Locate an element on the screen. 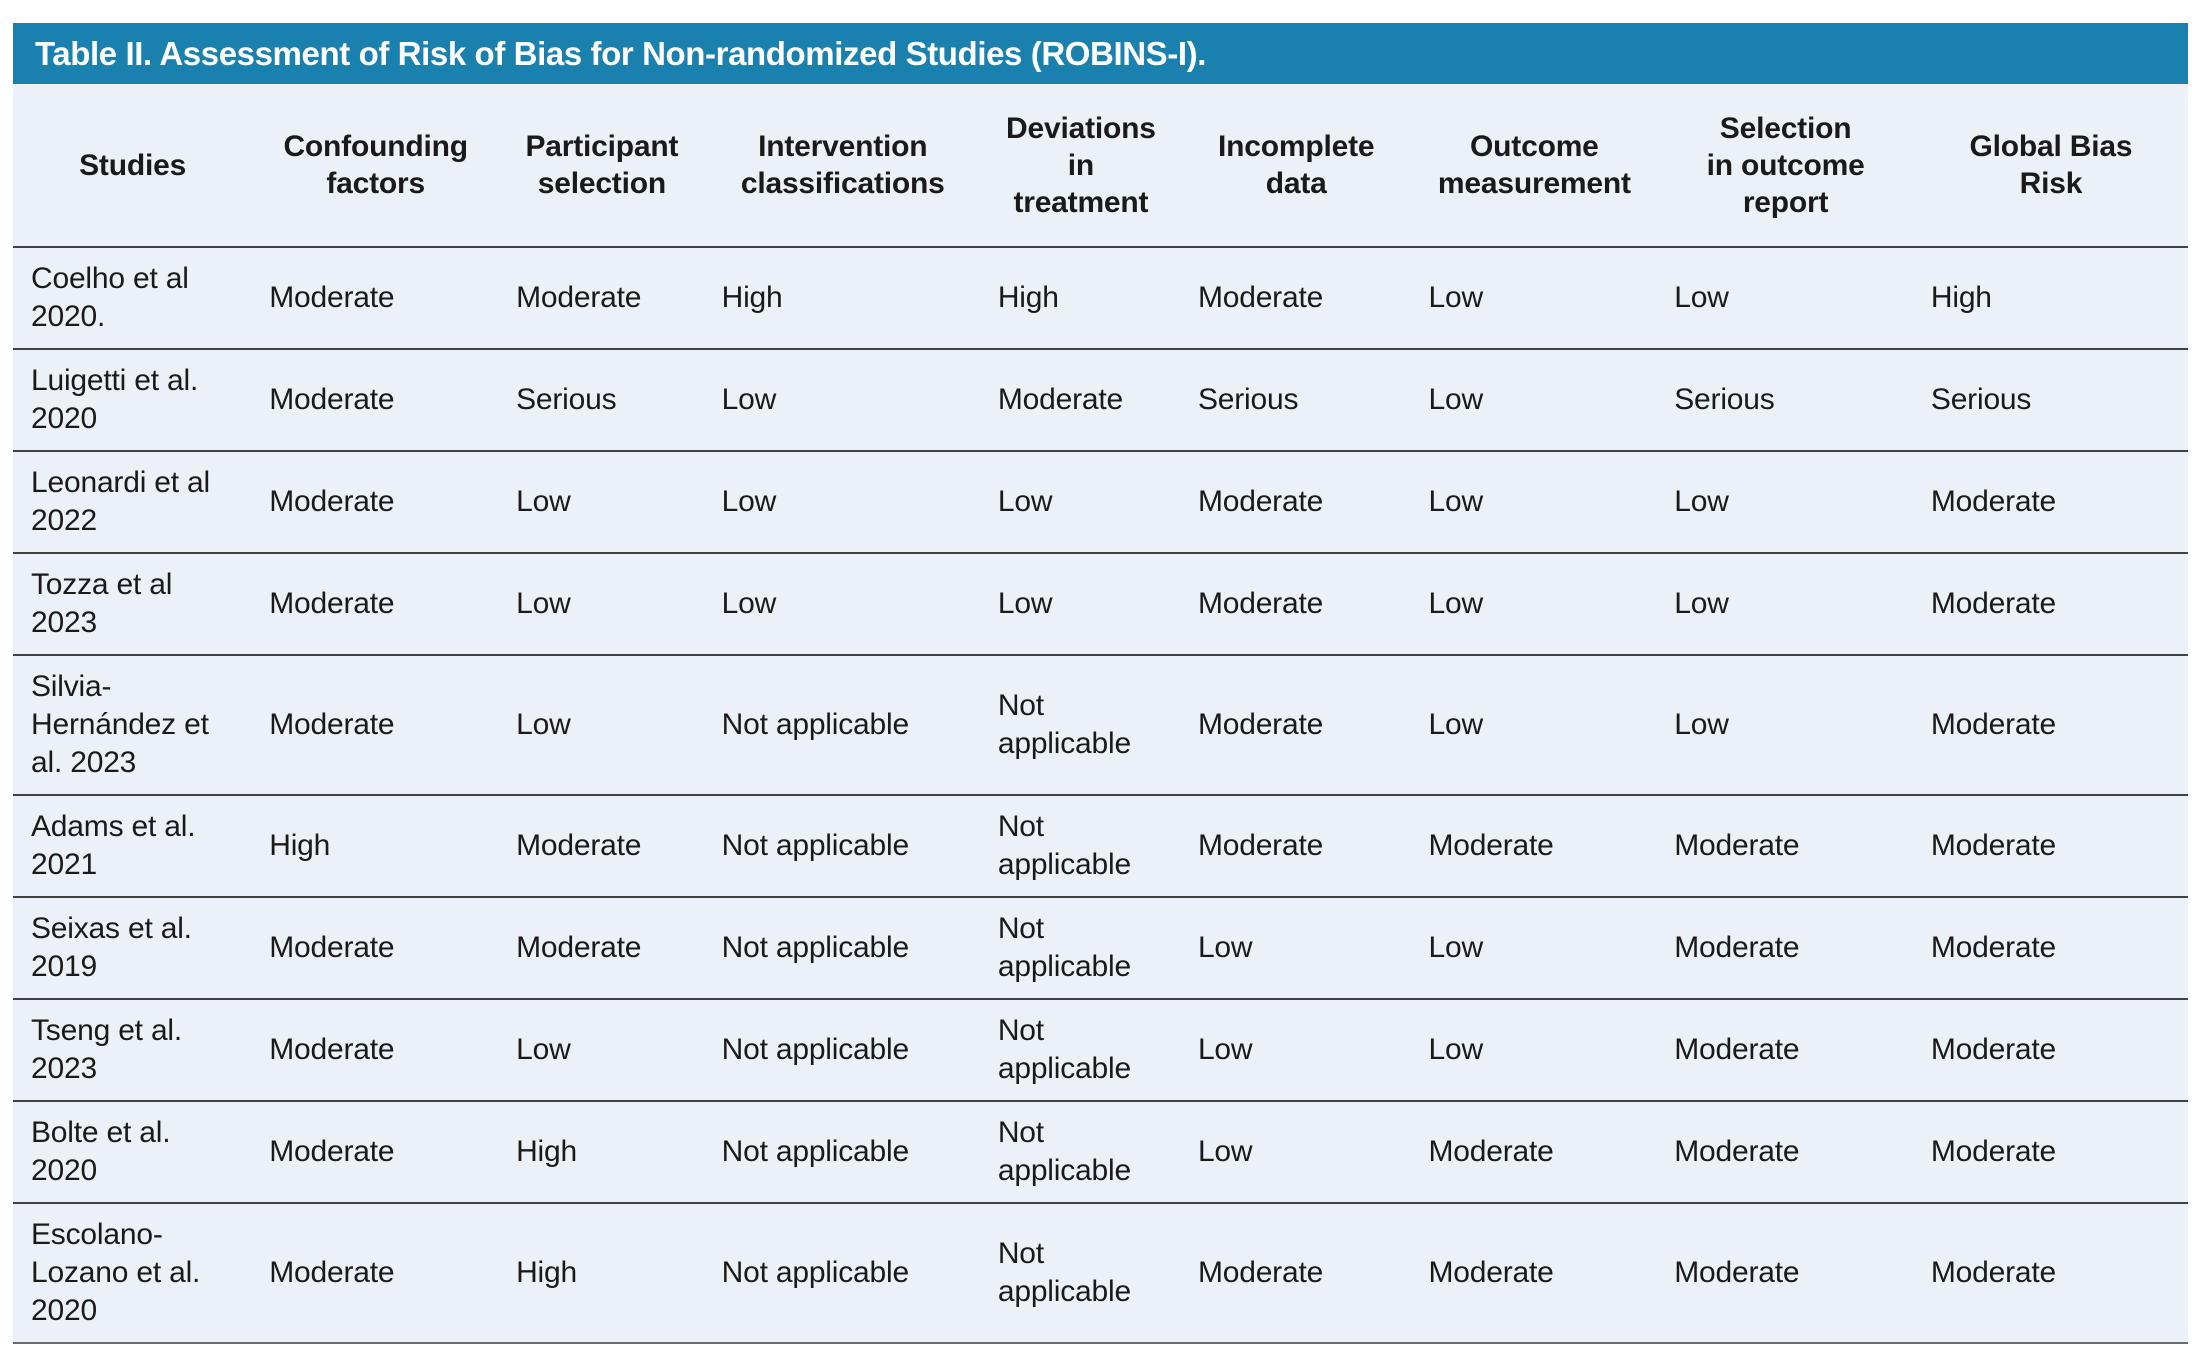 This screenshot has width=2201, height=1371. study-cell: Bolte et al. 2020 is located at coordinates (133, 1151).